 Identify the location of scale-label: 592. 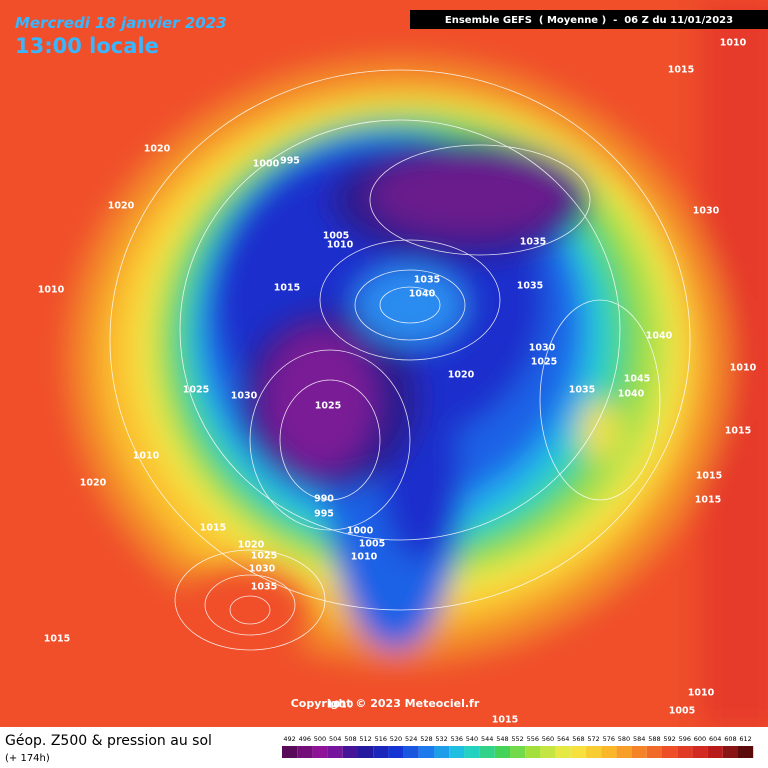
(669, 739).